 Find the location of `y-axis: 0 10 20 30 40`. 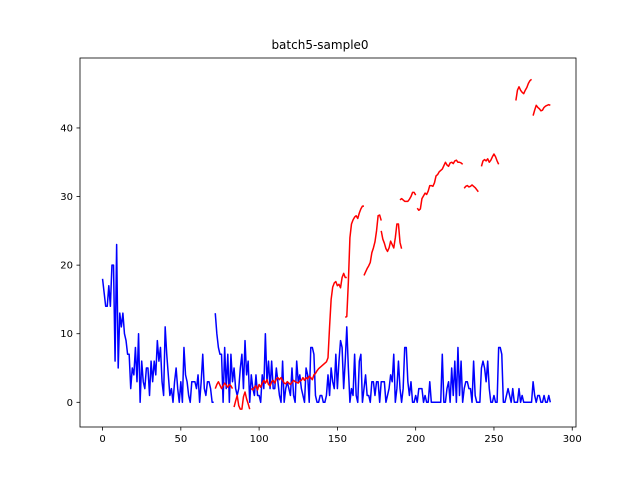

y-axis: 0 10 20 30 40 is located at coordinates (70, 266).